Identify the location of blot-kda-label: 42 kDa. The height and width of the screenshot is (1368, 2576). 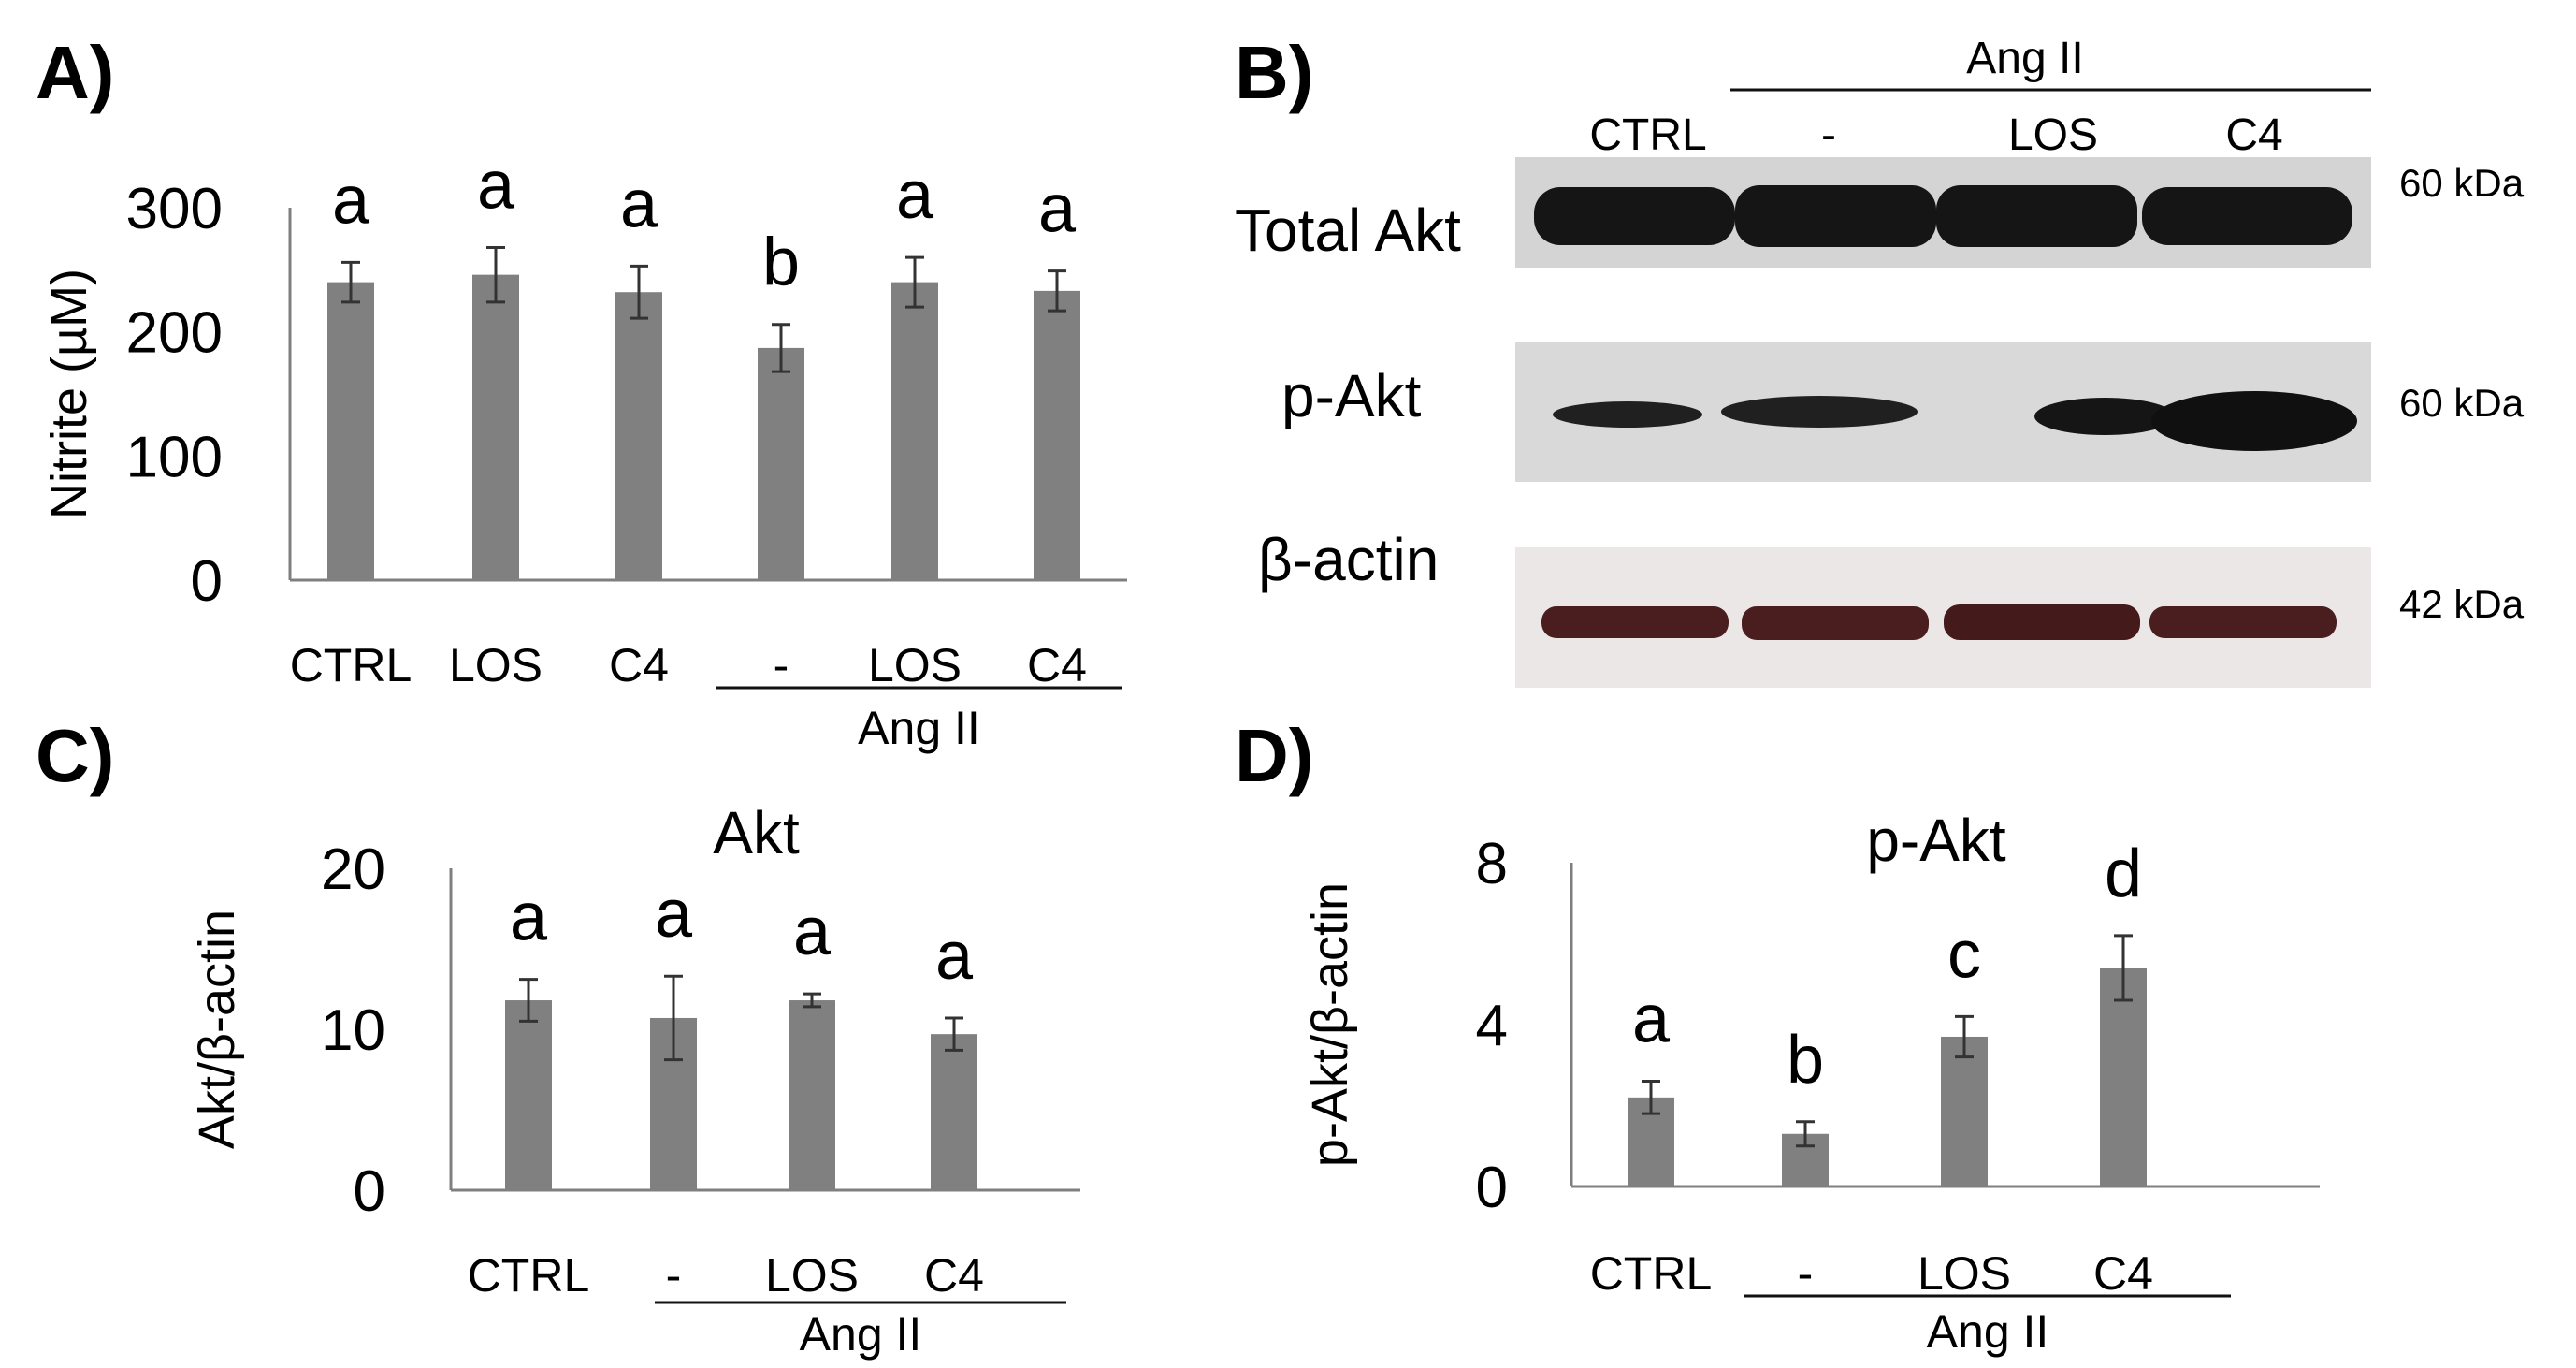
(2462, 604).